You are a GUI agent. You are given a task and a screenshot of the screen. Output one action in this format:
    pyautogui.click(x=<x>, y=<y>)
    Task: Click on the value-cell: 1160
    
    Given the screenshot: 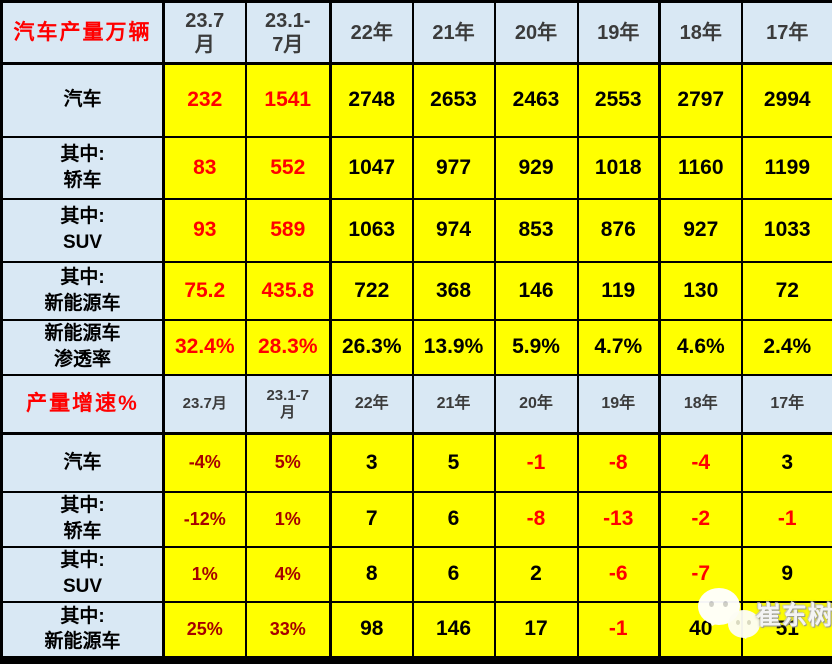 What is the action you would take?
    pyautogui.click(x=700, y=167)
    